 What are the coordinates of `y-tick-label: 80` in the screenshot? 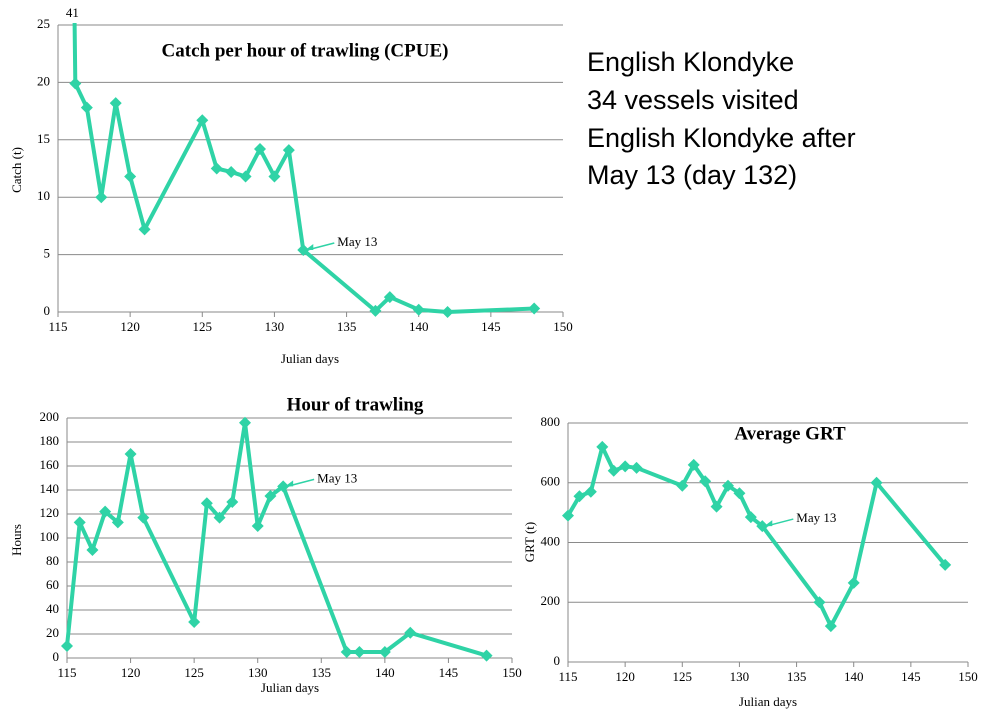 It's located at (52, 560).